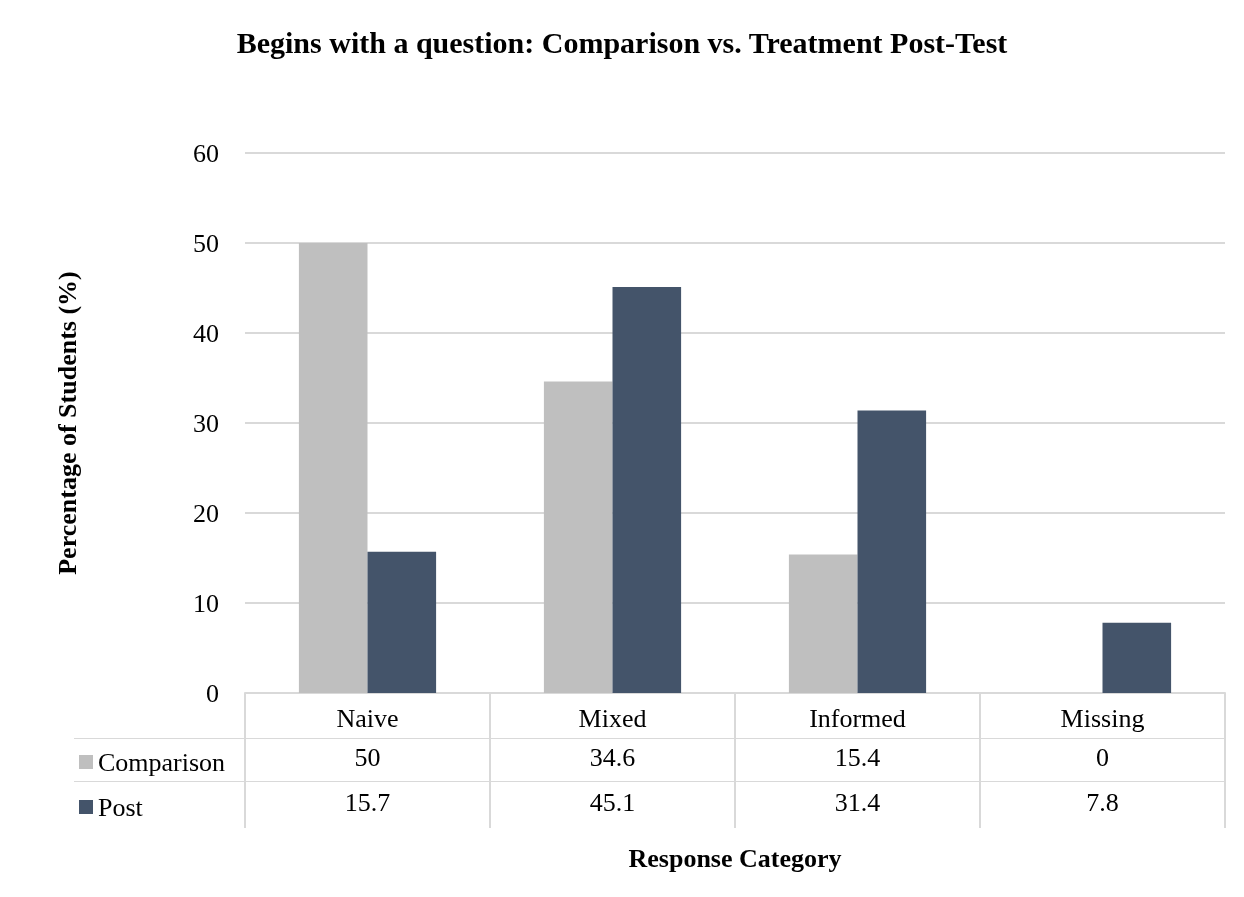 The width and height of the screenshot is (1244, 897). Describe the element at coordinates (622, 42) in the screenshot. I see `chart-title: Begins with a question: Comparison vs. Treatment Post-Test` at that location.